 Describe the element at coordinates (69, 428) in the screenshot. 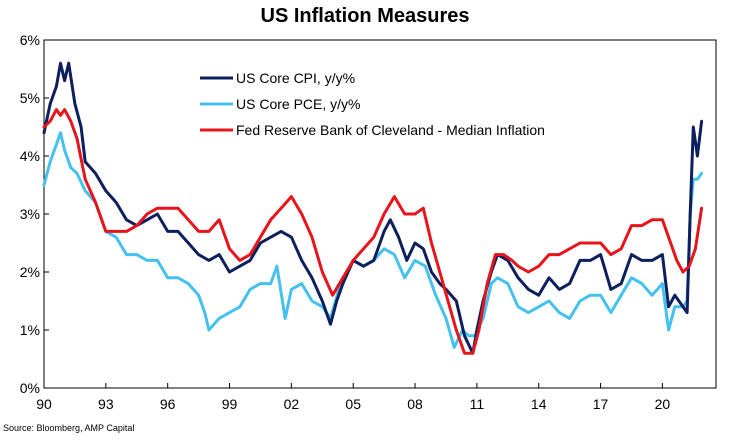

I see `source-note: Source: Bloomberg, AMP Capital` at that location.